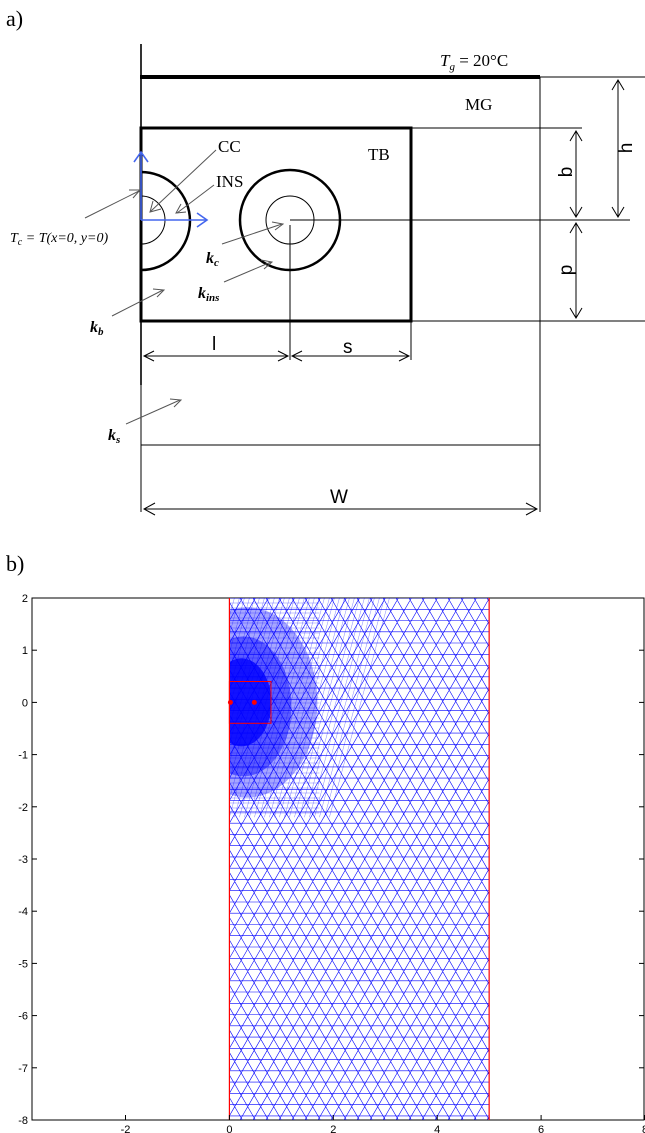  What do you see at coordinates (183, 180) in the screenshot?
I see `cc-arrow` at bounding box center [183, 180].